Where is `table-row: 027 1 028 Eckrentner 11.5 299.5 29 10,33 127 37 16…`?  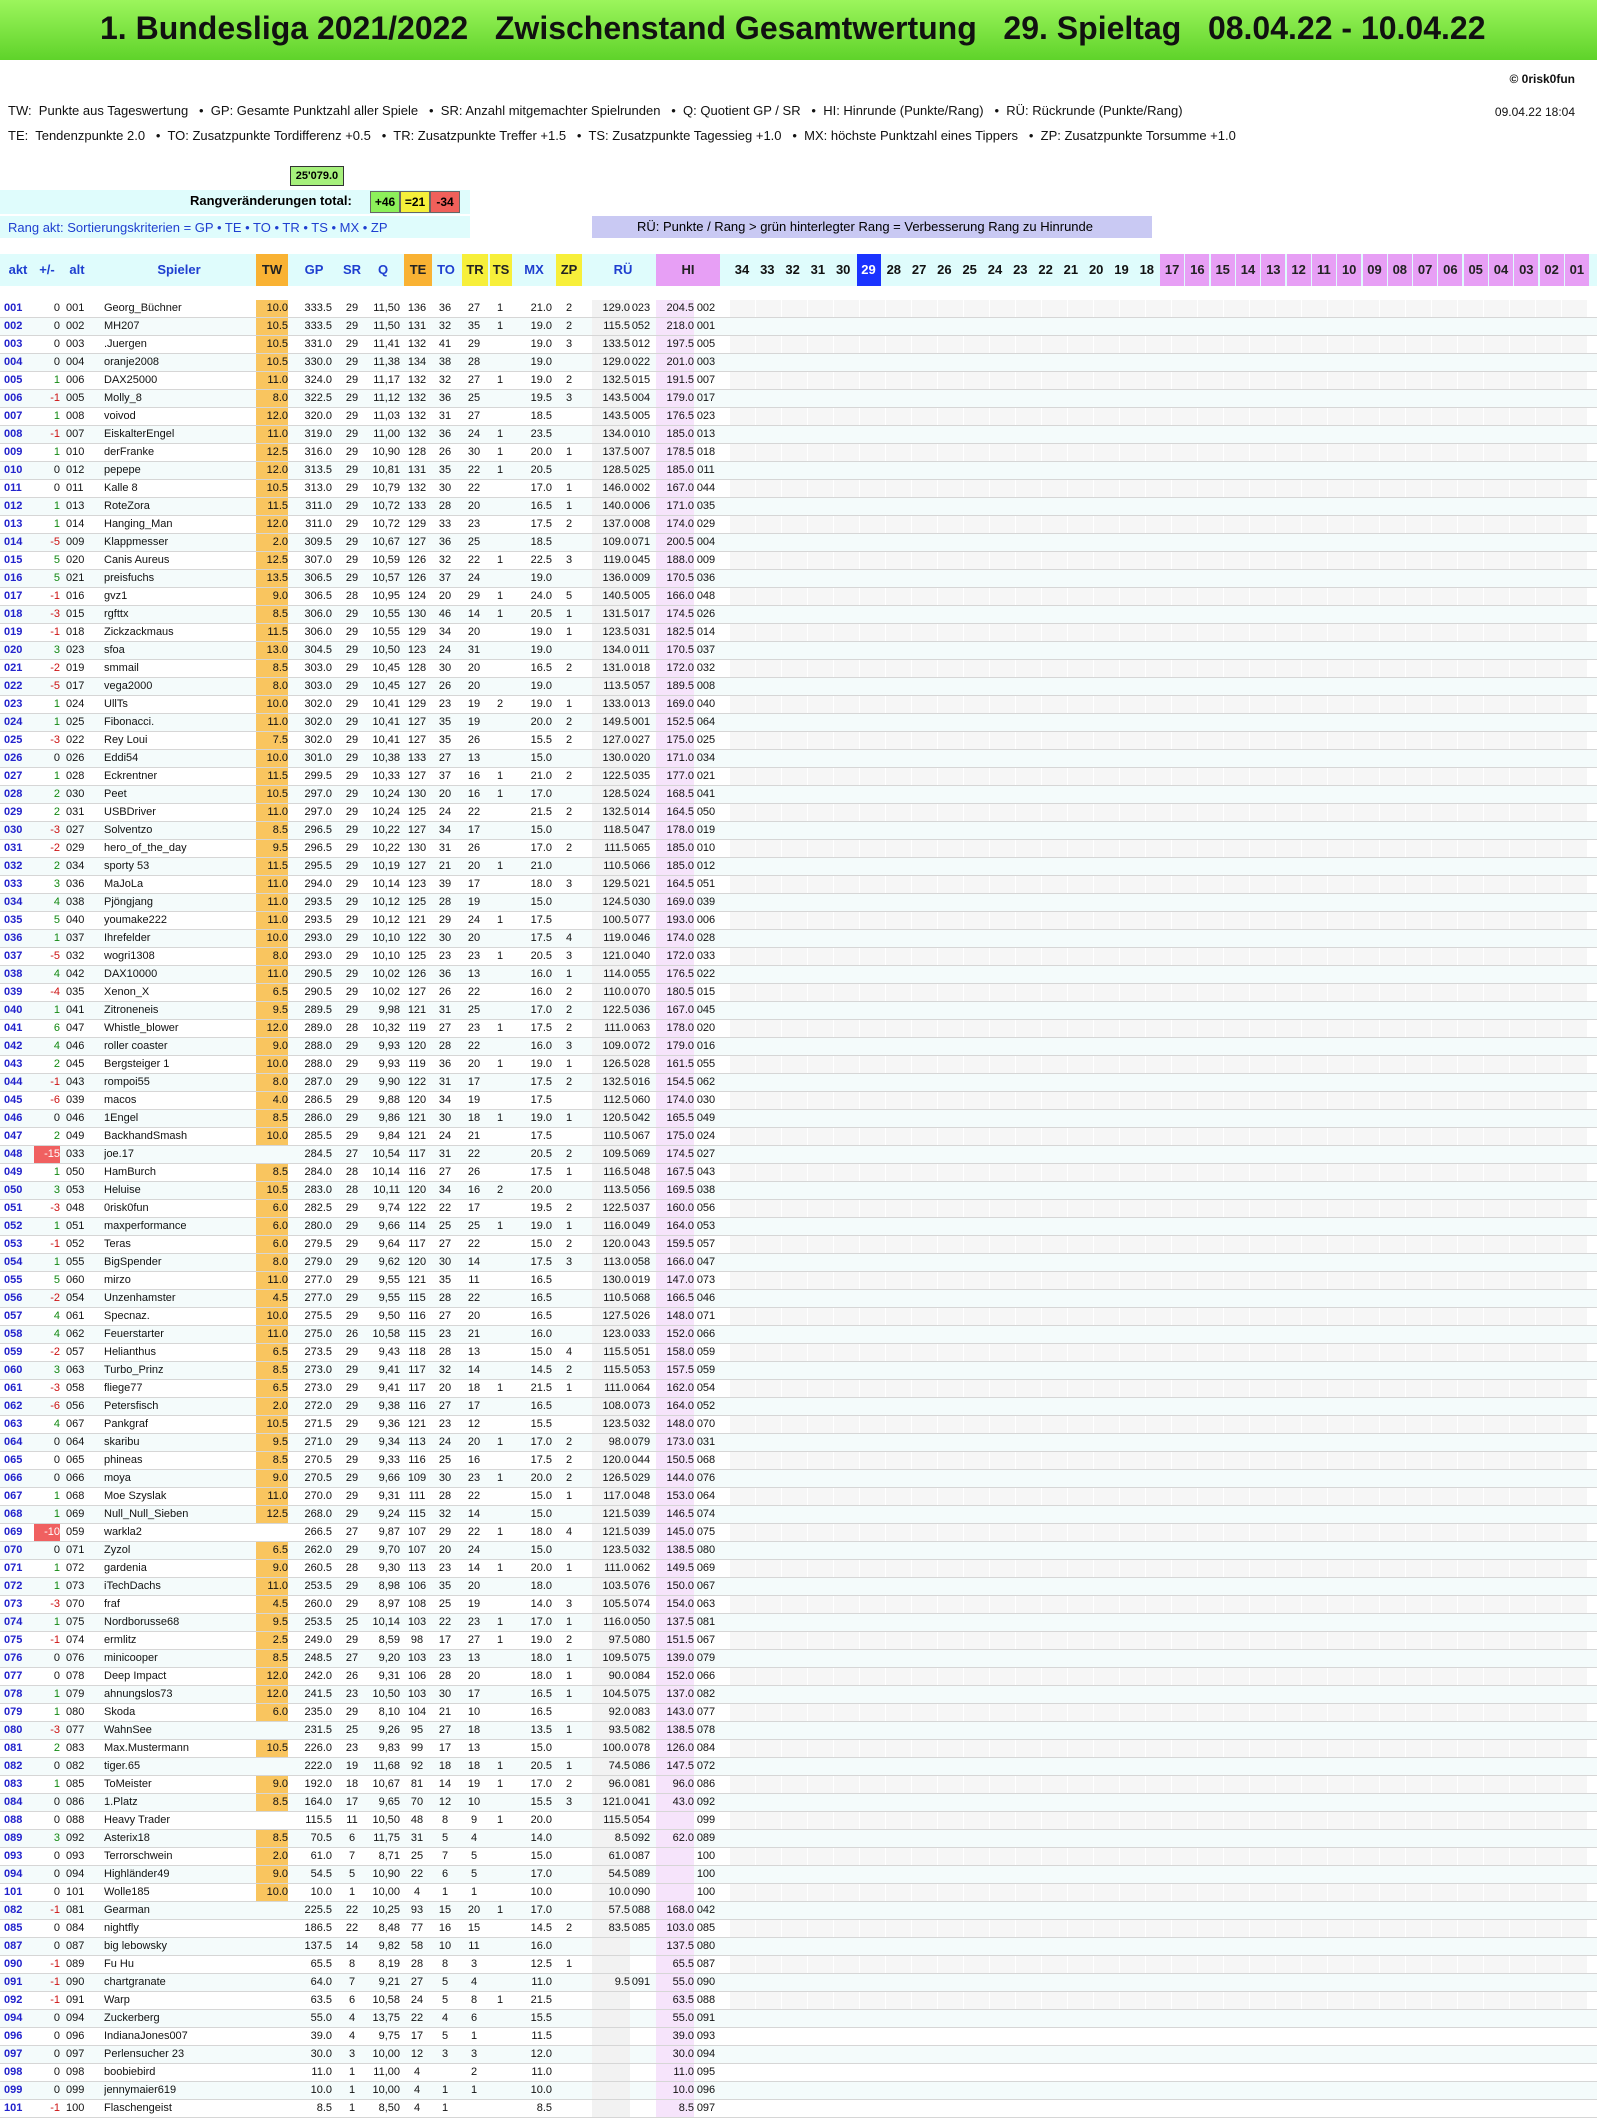 table-row: 027 1 028 Eckrentner 11.5 299.5 29 10,33 127 37 16… is located at coordinates (798, 777).